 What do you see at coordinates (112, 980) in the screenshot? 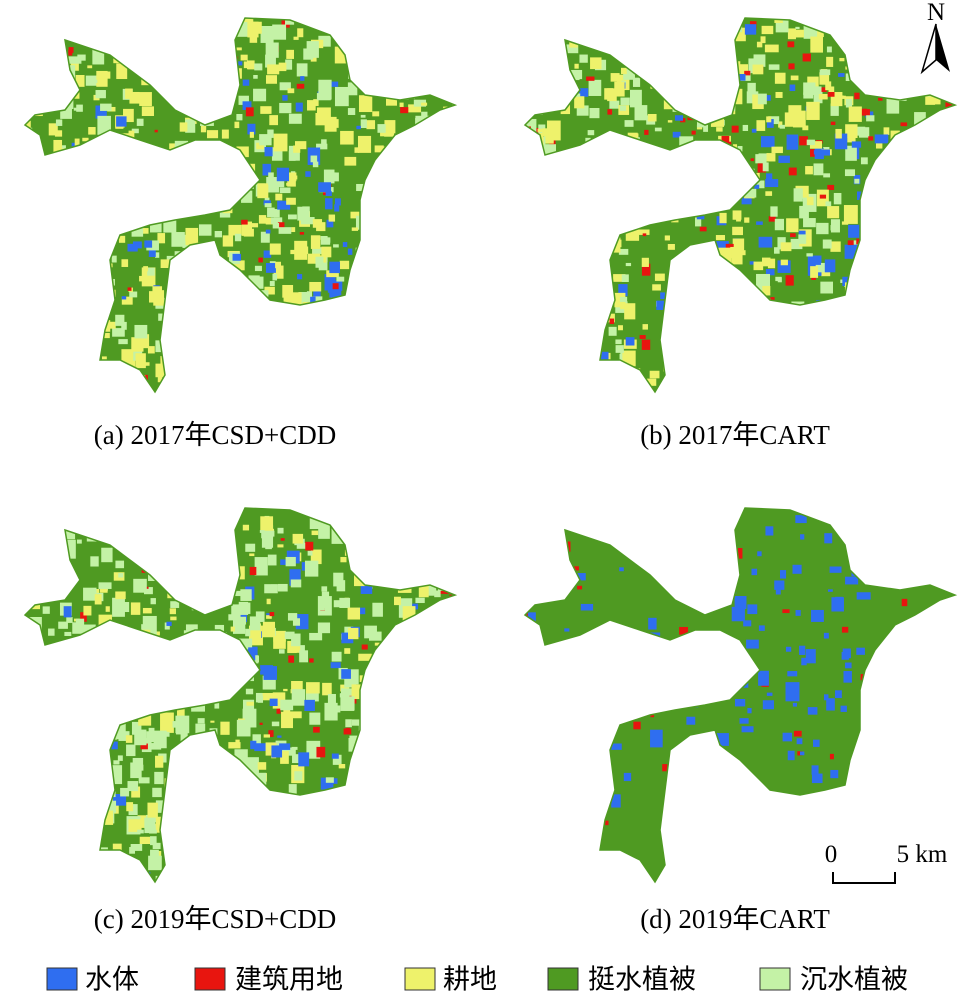
I see `legend-label: 水体` at bounding box center [112, 980].